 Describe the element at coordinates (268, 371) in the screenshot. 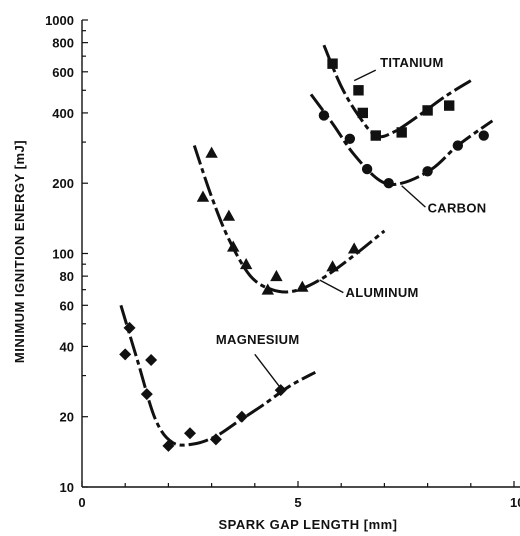

I see `magnesium-leader-line` at that location.